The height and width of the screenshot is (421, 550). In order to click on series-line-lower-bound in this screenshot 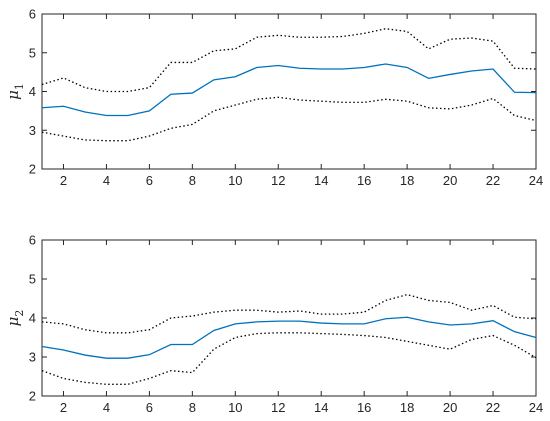, I will do `click(289, 358)`.